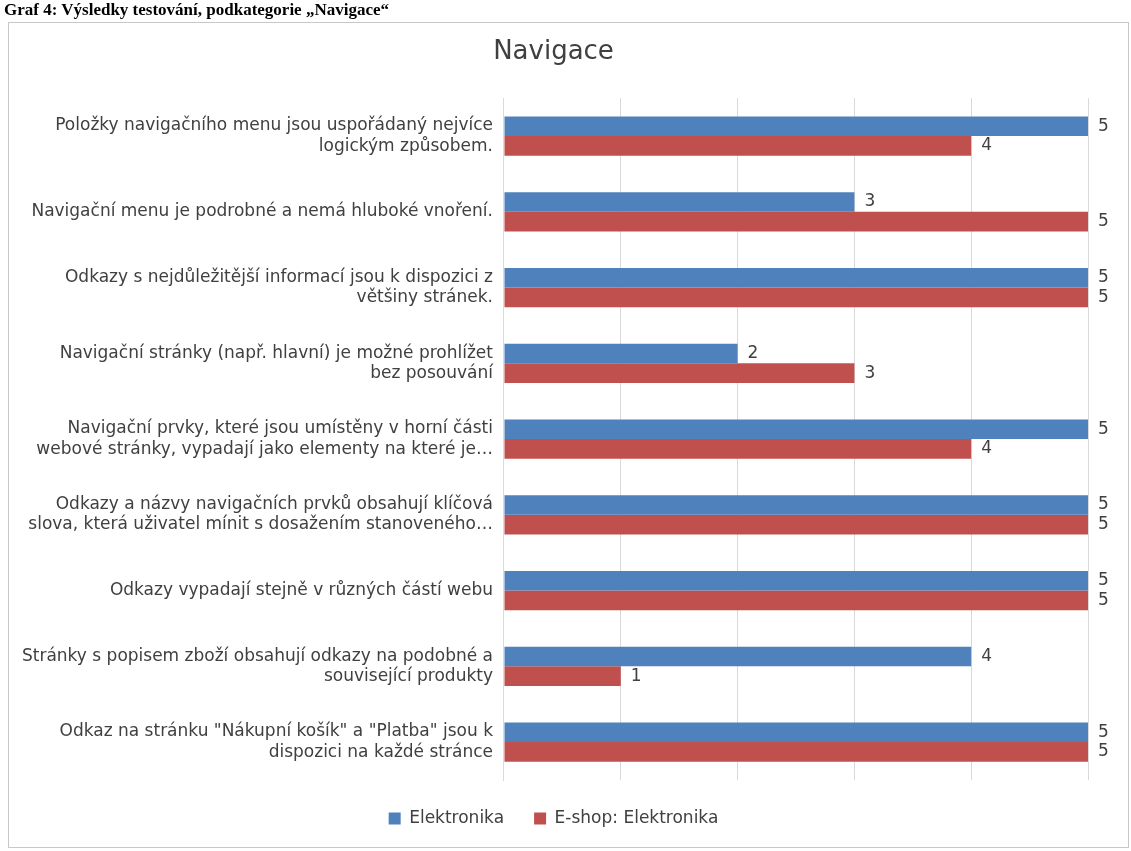 The height and width of the screenshot is (851, 1131). Describe the element at coordinates (262, 210) in the screenshot. I see `y-tick-label: Navigační menu je podrobné a nemá hluboké vnoření.` at that location.